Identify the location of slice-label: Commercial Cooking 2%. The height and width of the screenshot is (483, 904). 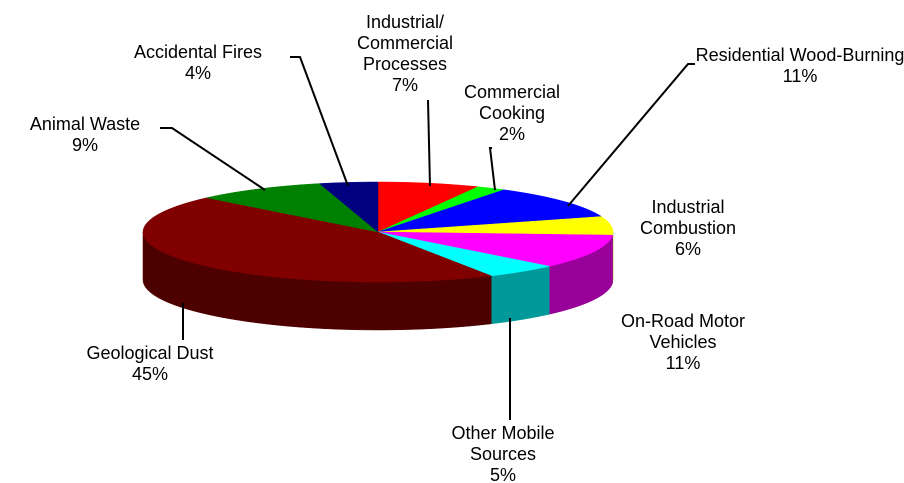
(512, 113).